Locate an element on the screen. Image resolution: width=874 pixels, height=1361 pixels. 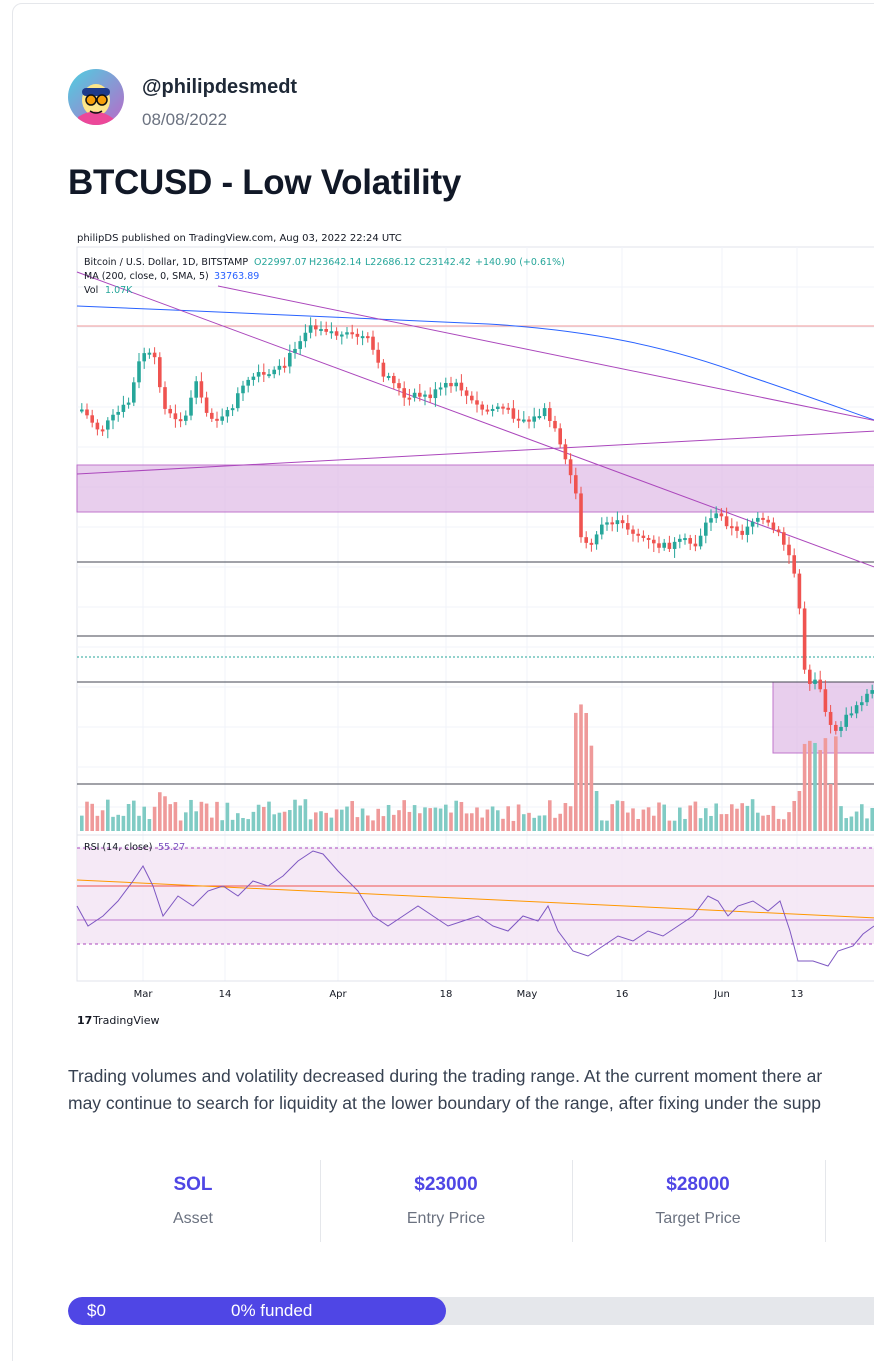
funding-progress-bar: $0 0% funded is located at coordinates (471, 1311).